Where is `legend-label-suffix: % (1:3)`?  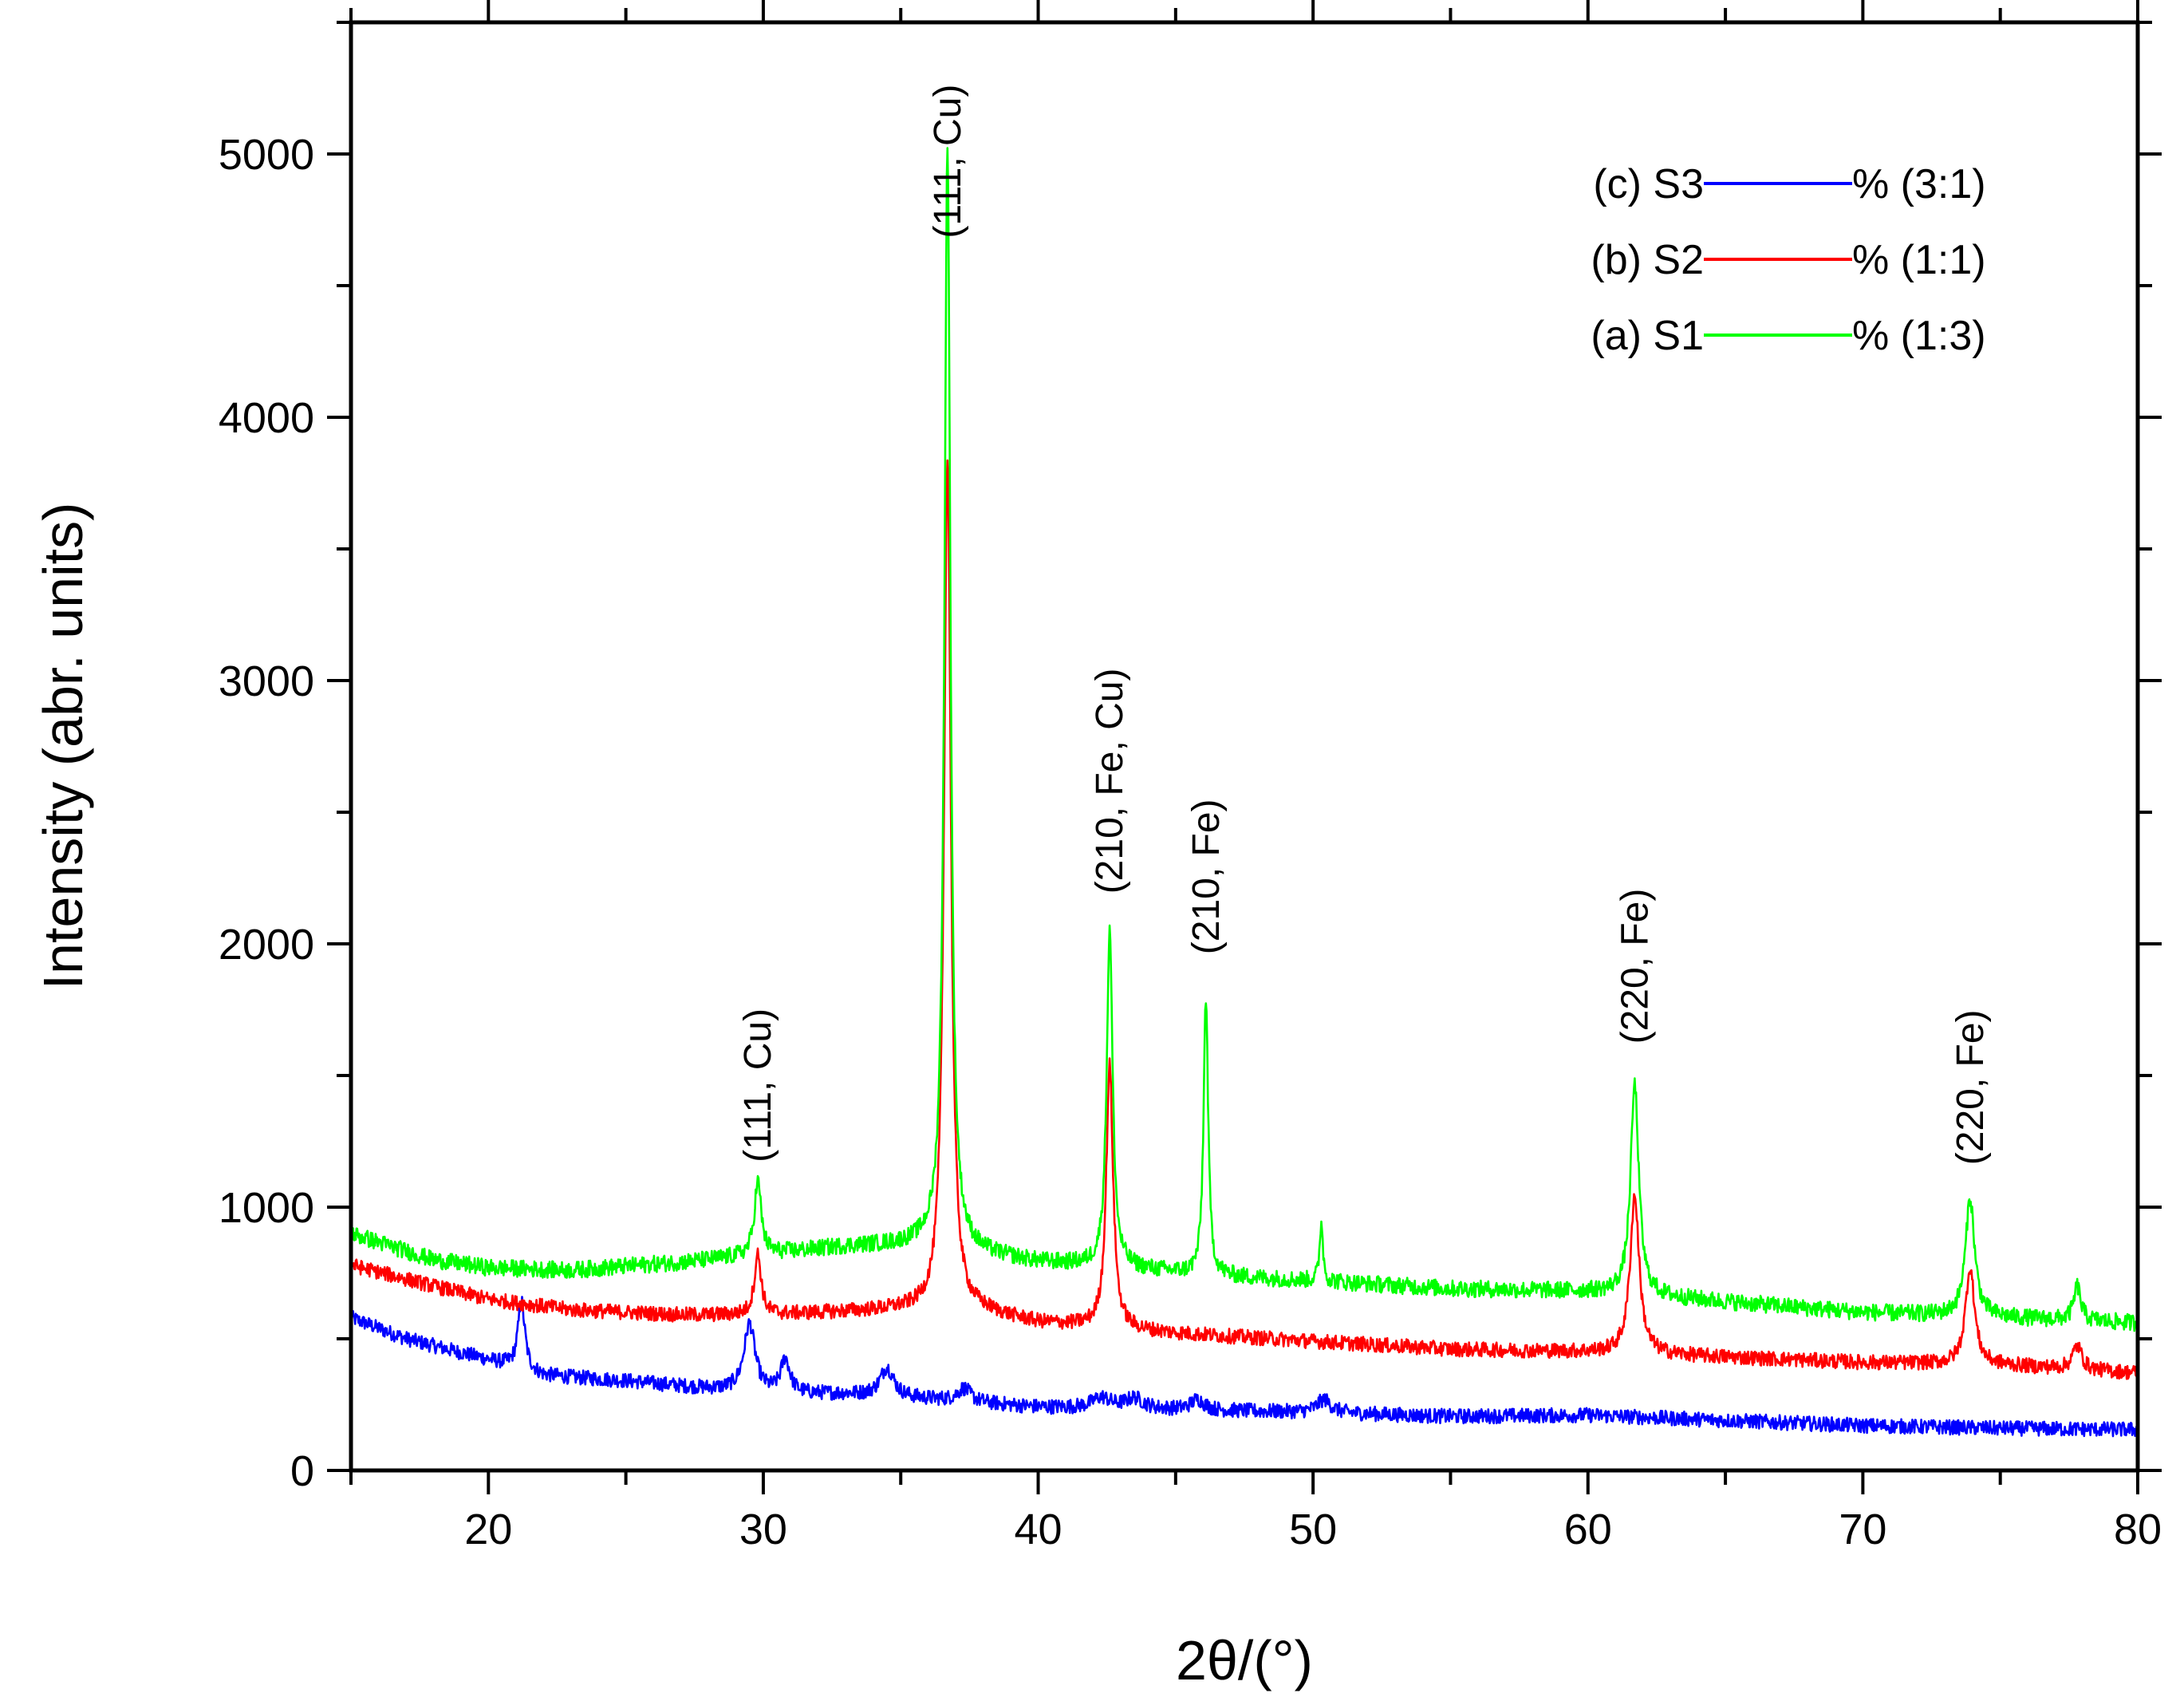 legend-label-suffix: % (1:3) is located at coordinates (1919, 336).